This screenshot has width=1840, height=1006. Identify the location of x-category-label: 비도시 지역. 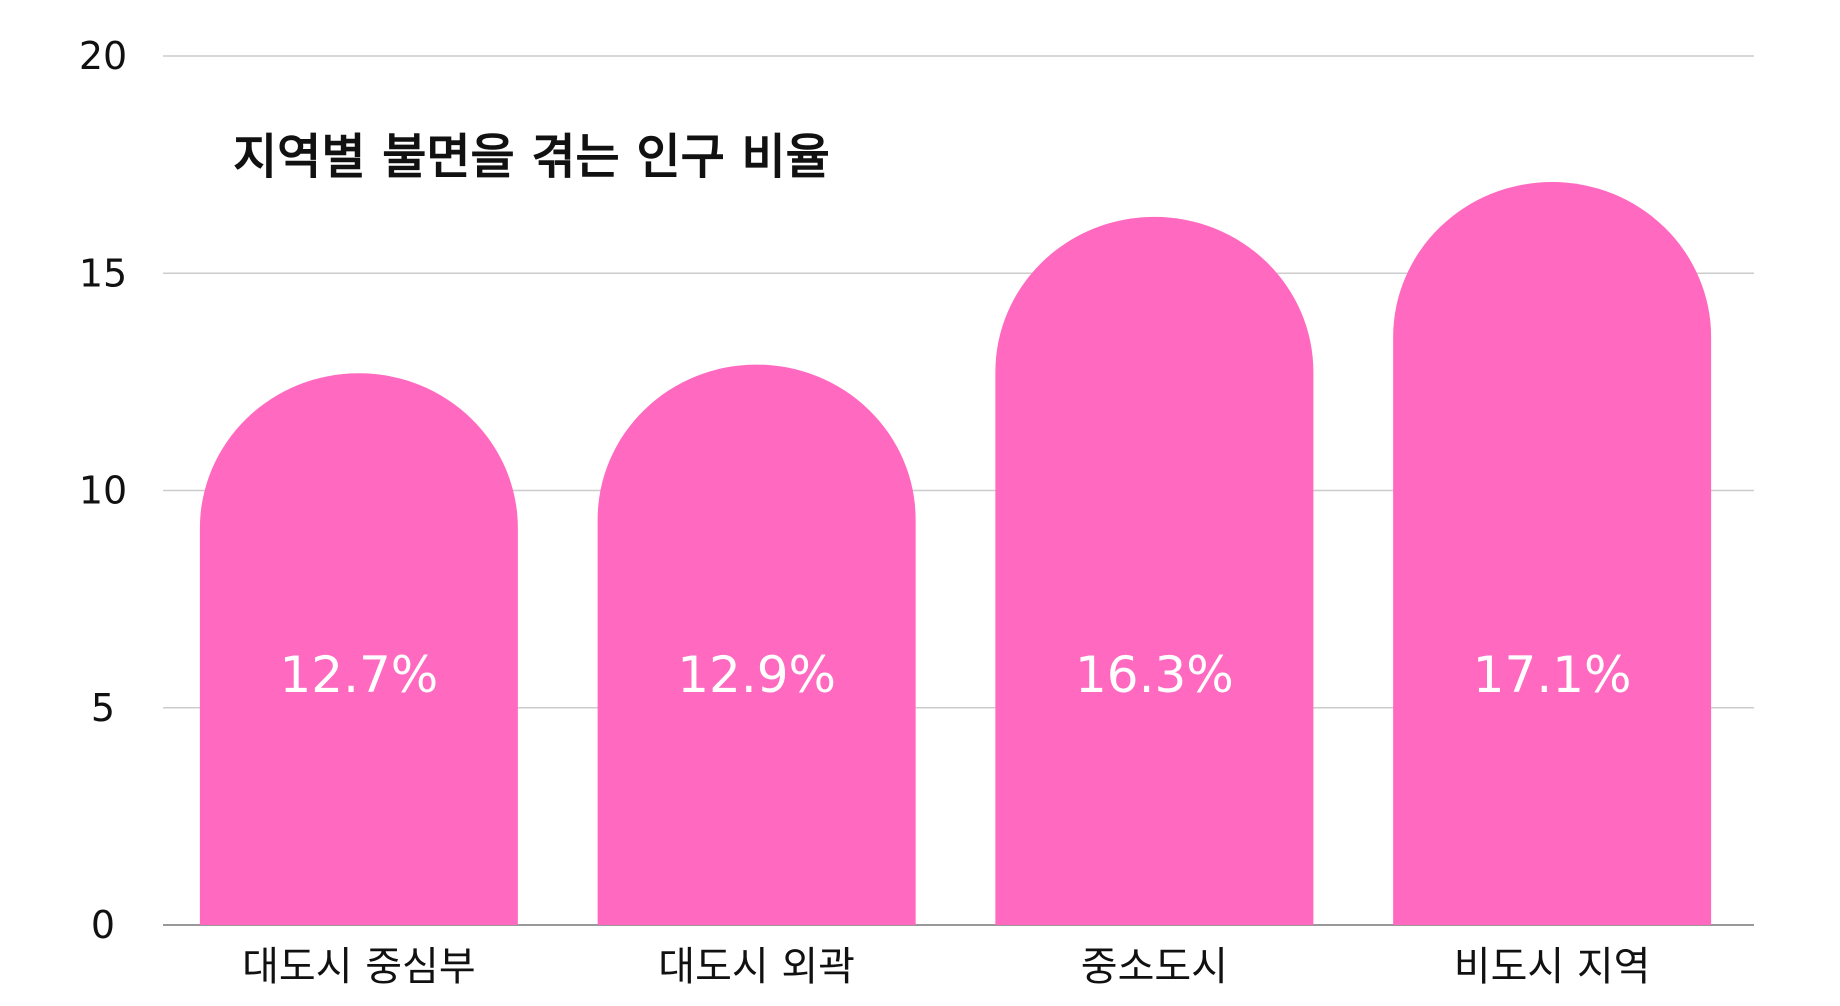
(1552, 967).